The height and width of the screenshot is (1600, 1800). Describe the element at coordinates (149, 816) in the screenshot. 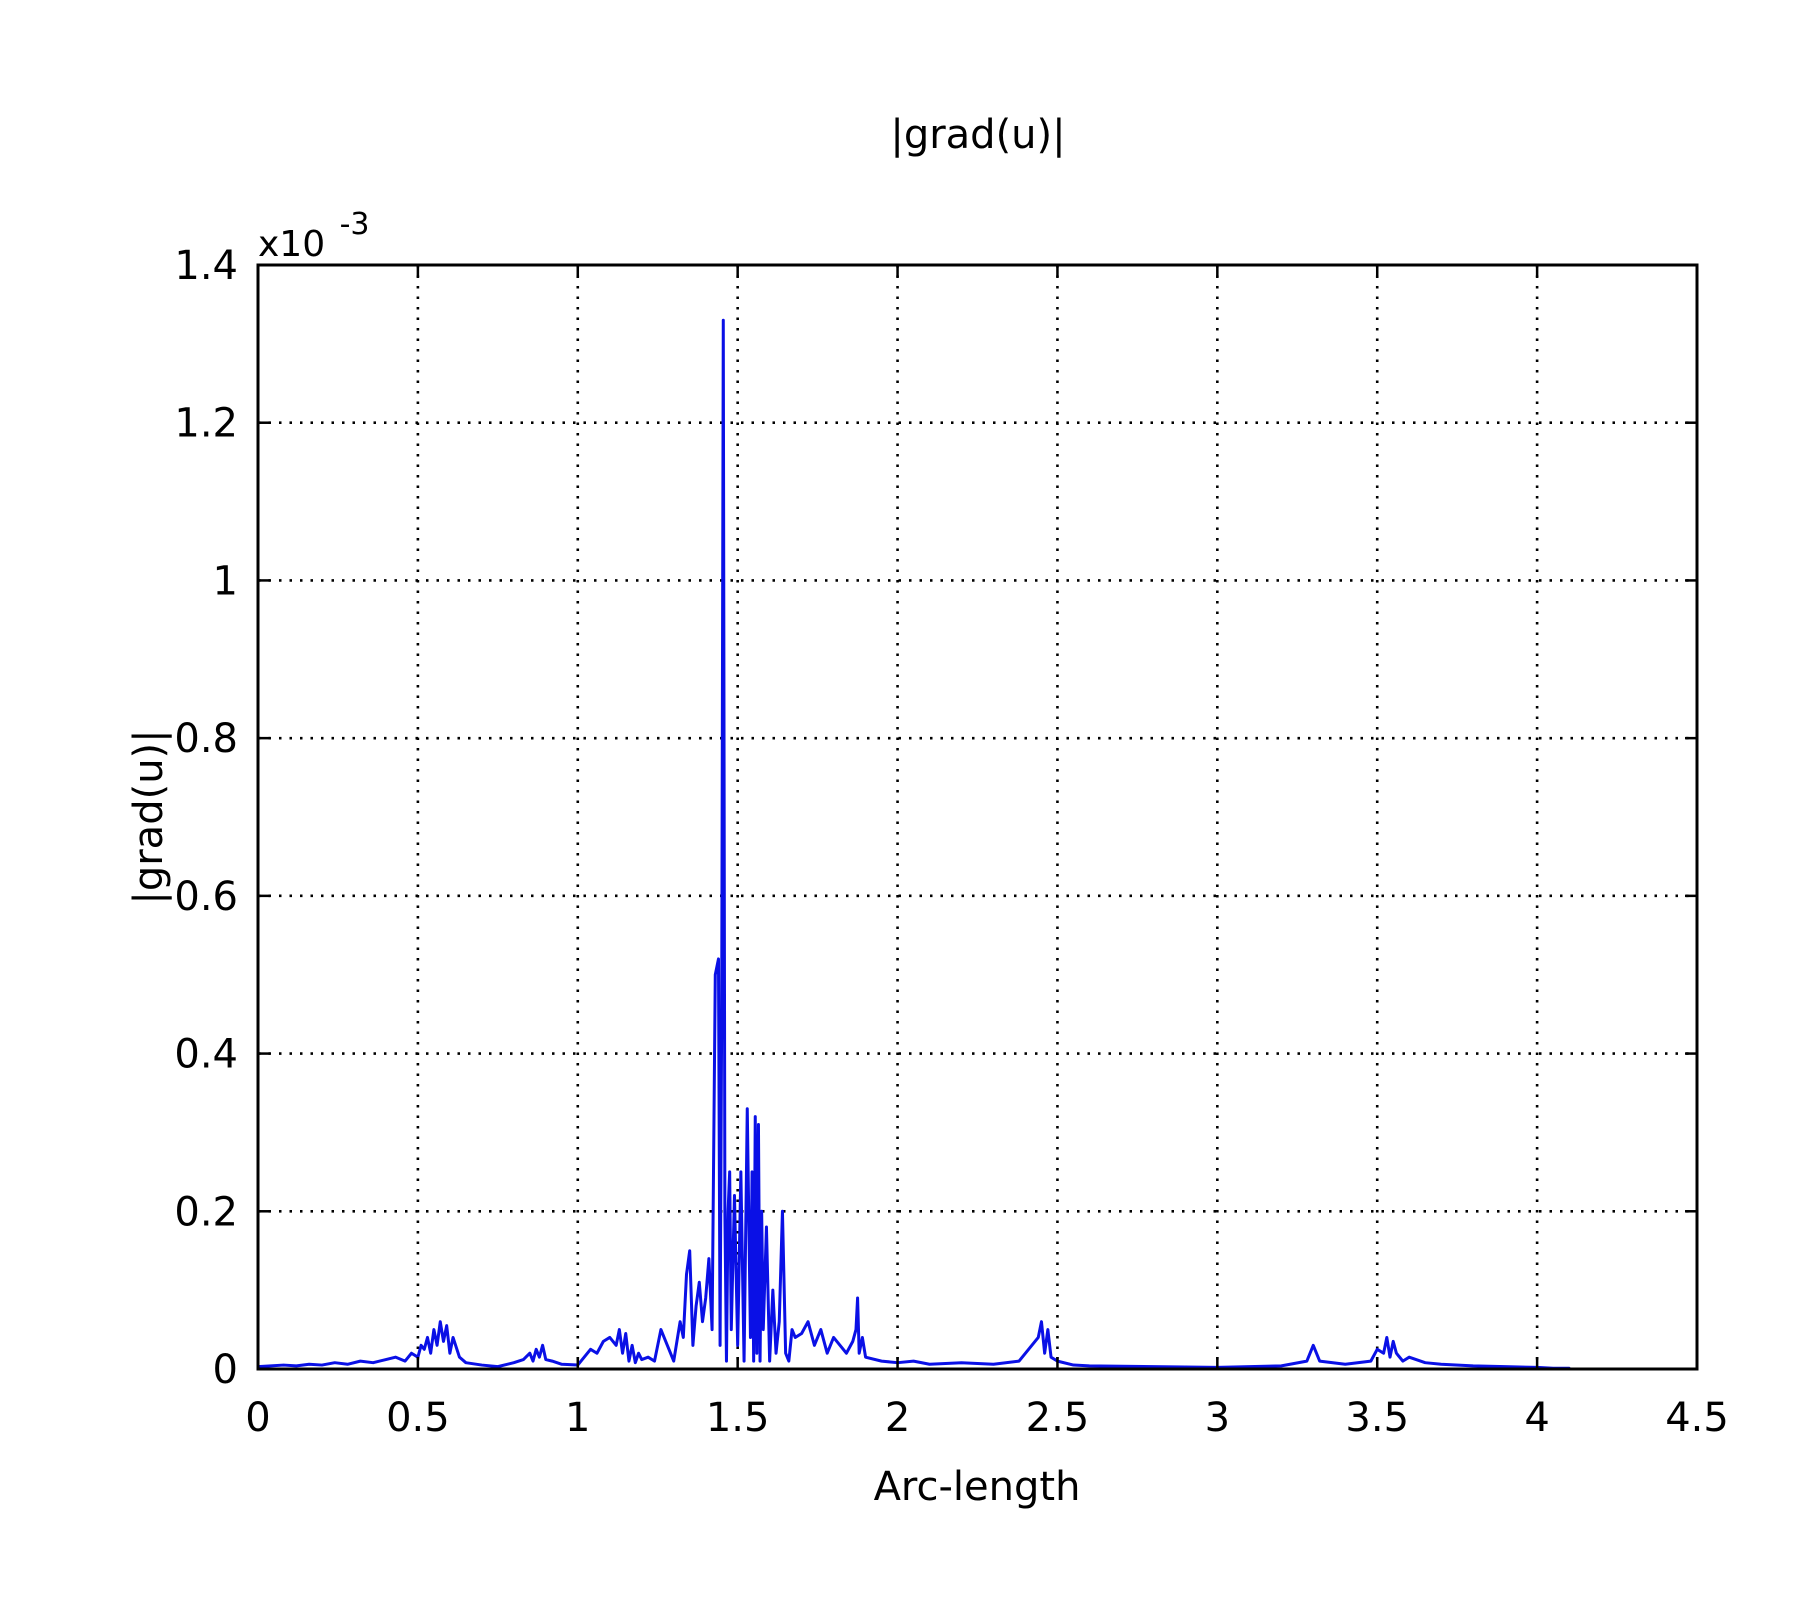

I see `y-axis-label: |grad(u)|` at that location.